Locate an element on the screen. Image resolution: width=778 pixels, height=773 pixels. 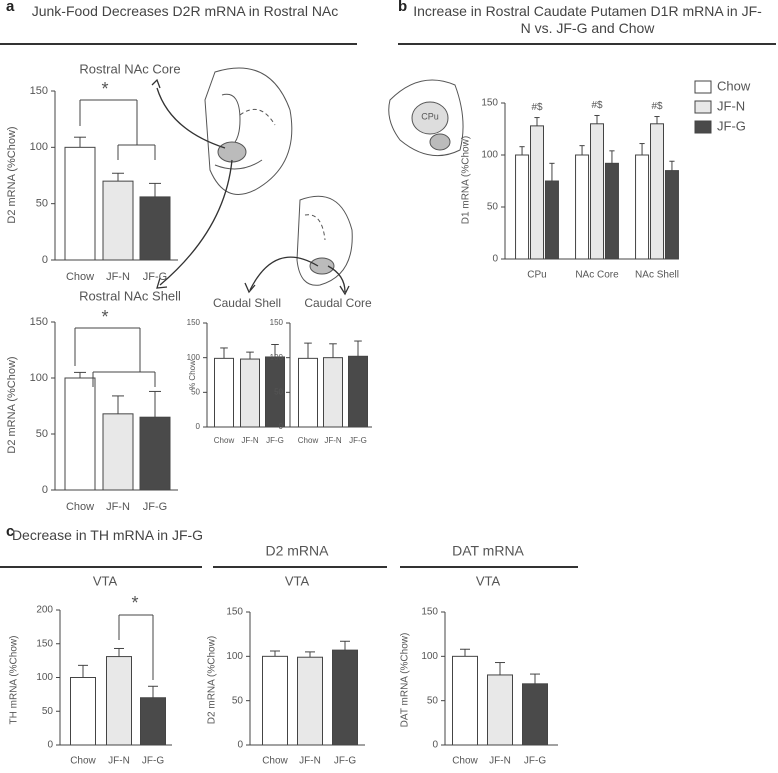
arrows is located at coordinates (250, 187).